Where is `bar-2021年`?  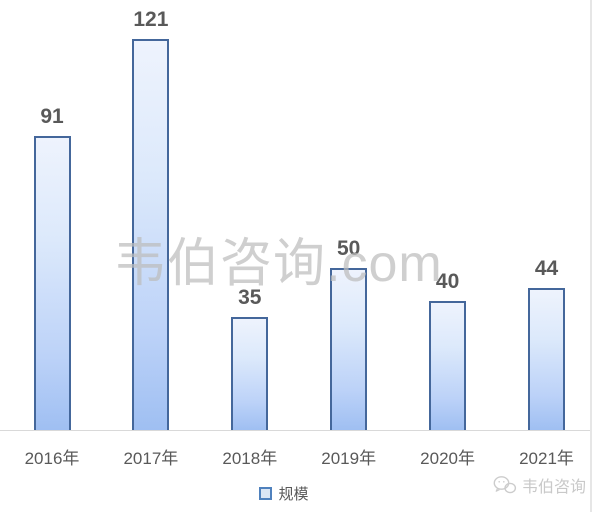 bar-2021年 is located at coordinates (546, 359).